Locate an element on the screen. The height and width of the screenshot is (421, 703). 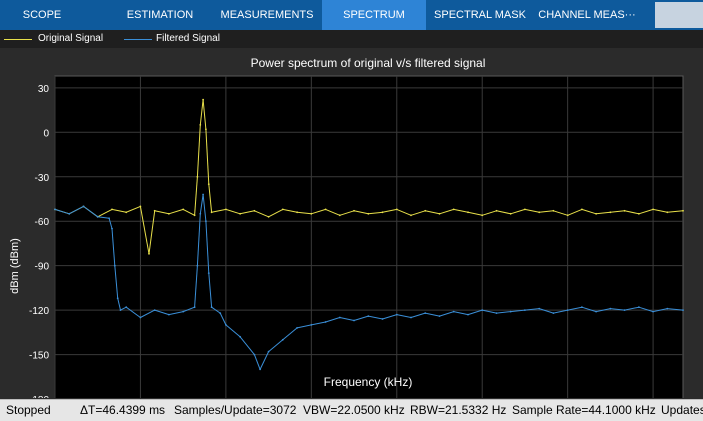
status-vbw: VBW=22.0500 kHz is located at coordinates (354, 410).